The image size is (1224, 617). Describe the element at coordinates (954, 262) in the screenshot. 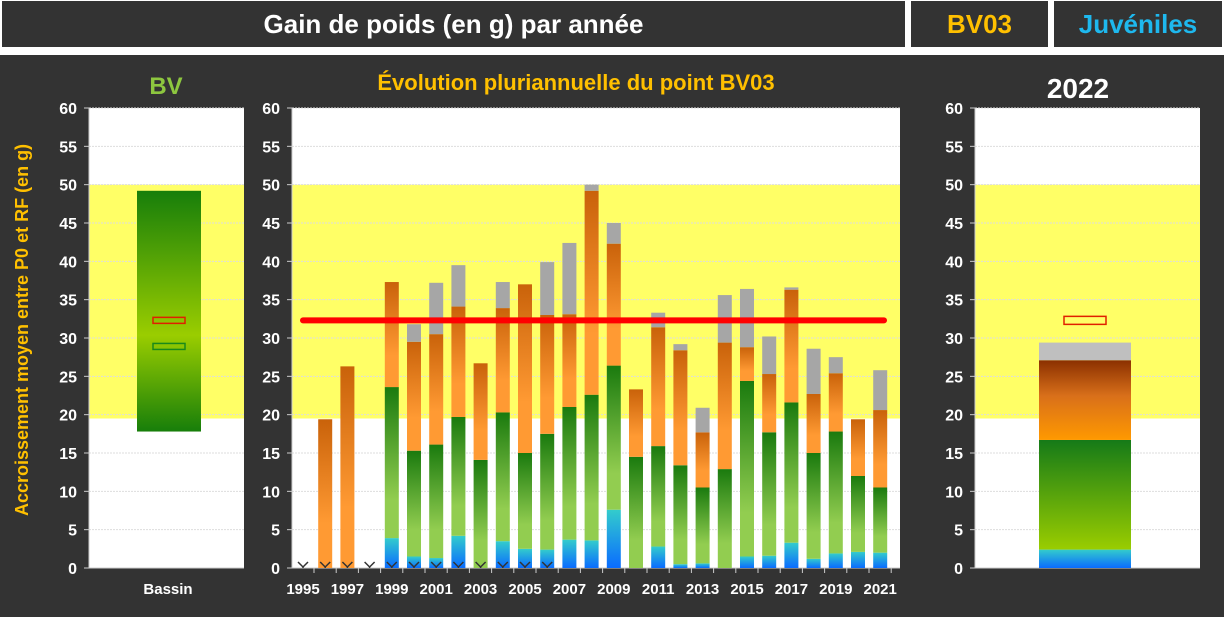

I see `y2022-y-tick-label: 40` at that location.